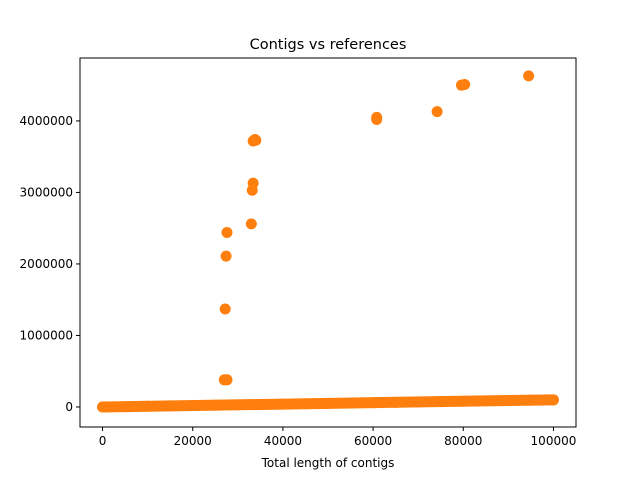  I want to click on y-tick-label: 1000000, so click(46, 335).